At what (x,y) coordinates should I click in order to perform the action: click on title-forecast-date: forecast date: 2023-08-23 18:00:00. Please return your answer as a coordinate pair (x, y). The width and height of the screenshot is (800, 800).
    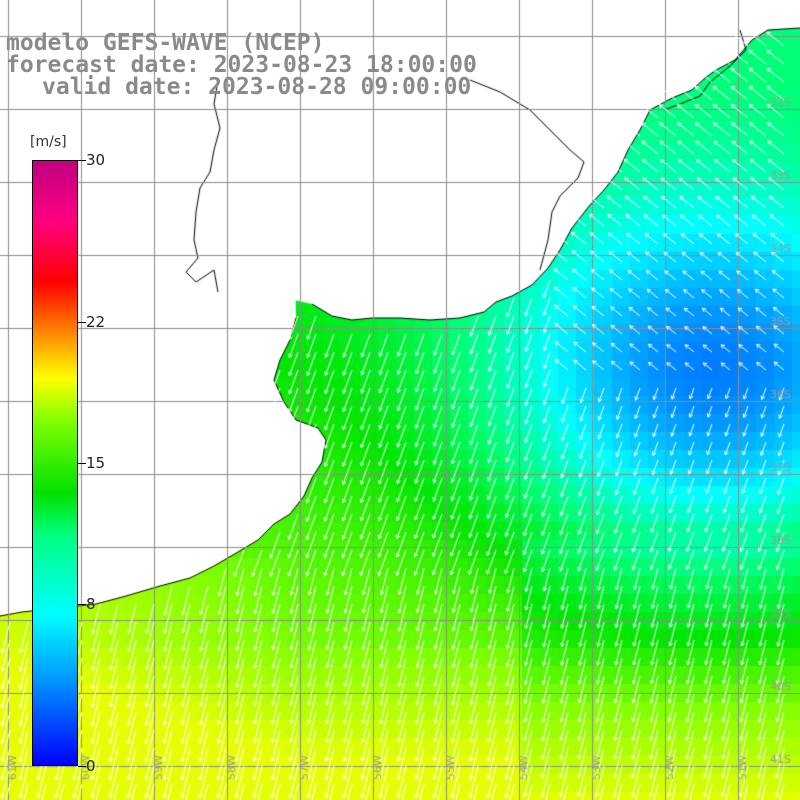
    Looking at the image, I should click on (241, 65).